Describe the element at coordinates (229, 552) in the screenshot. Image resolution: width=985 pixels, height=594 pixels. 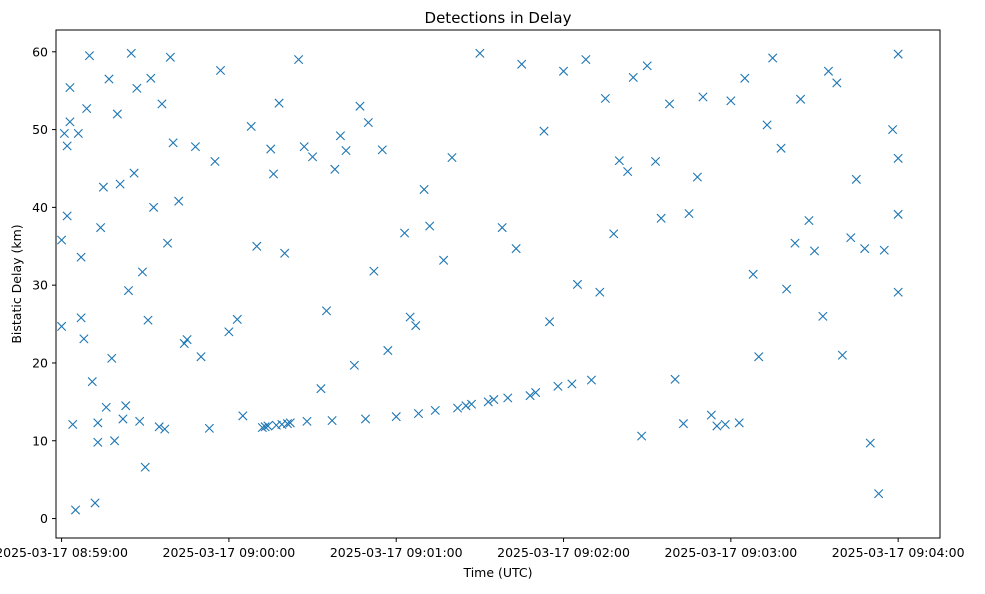
I see `x-tick-label: 2025-03-17 09:00:00` at that location.